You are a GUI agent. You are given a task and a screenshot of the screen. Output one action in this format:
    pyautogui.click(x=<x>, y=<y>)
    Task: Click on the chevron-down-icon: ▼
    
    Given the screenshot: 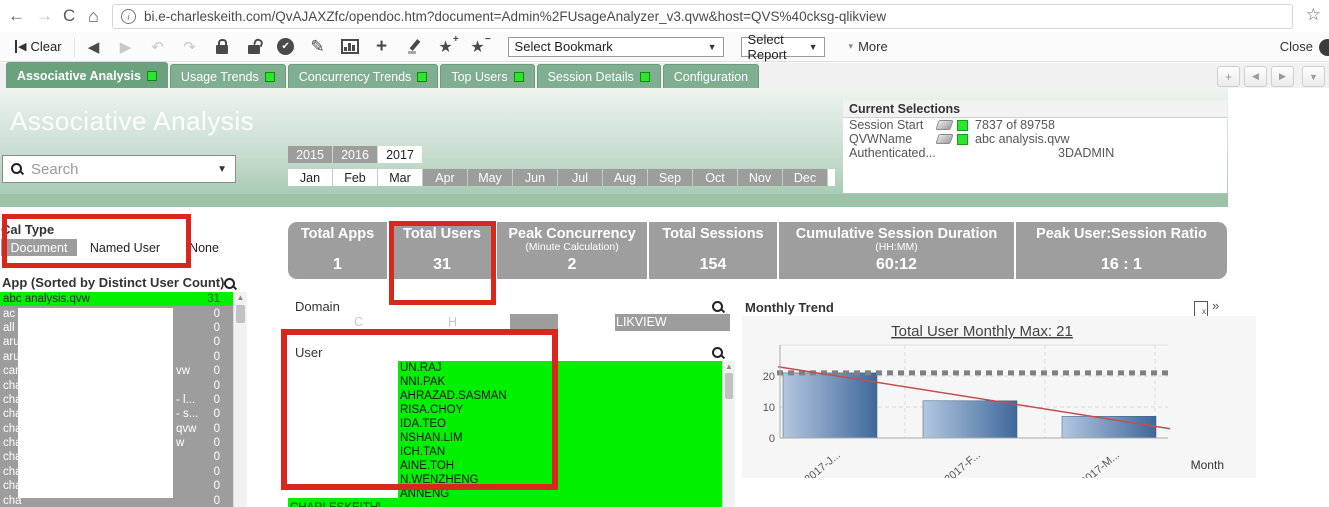 What is the action you would take?
    pyautogui.click(x=222, y=169)
    